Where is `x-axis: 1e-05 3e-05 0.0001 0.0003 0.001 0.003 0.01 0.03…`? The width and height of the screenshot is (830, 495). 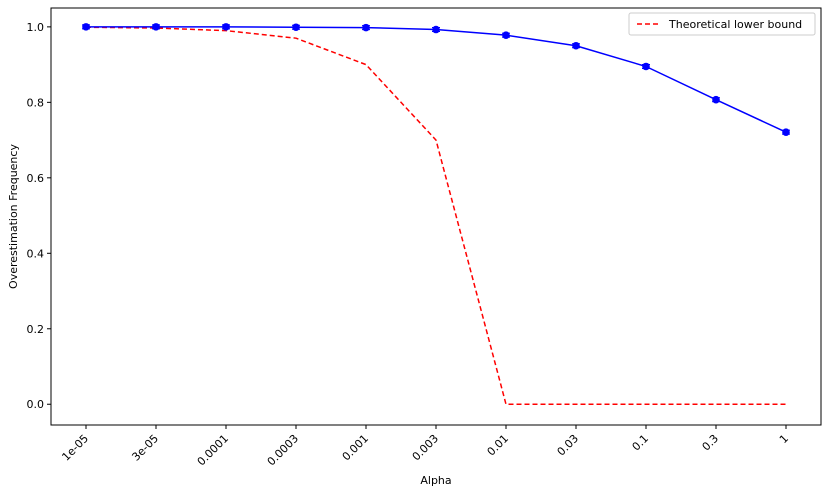 x-axis: 1e-05 3e-05 0.0001 0.0003 0.001 0.003 0.01 0.03… is located at coordinates (425, 446).